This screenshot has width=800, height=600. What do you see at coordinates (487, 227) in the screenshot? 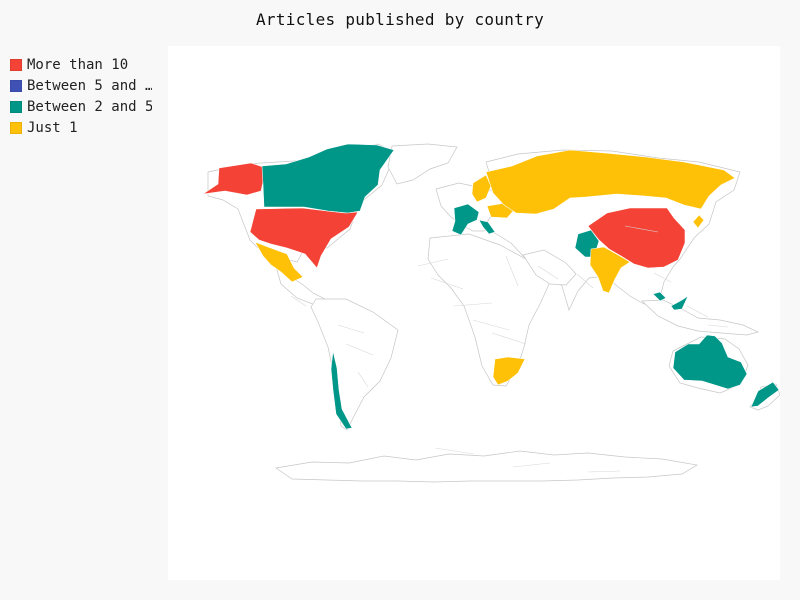
I see `country-italy` at bounding box center [487, 227].